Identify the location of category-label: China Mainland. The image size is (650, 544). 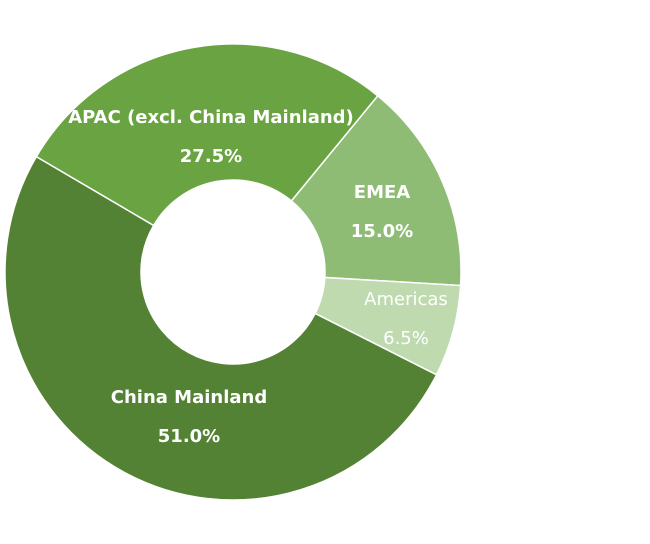
(189, 397).